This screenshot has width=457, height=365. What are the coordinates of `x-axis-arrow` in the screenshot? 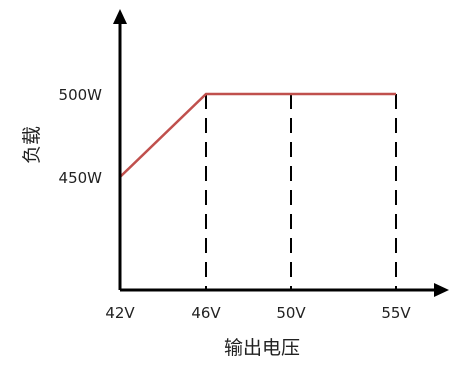 It's located at (441, 290).